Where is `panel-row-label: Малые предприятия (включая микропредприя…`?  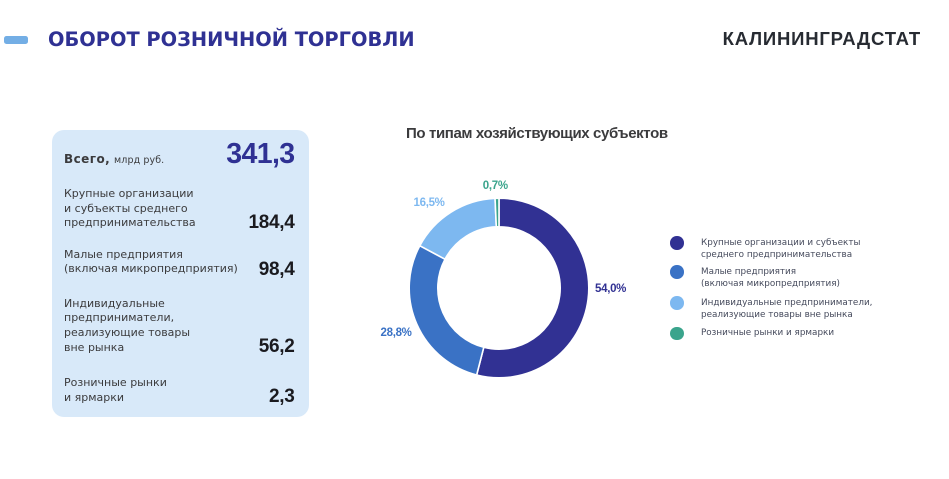
panel-row-label: Малые предприятия (включая микропредприя… is located at coordinates (151, 261).